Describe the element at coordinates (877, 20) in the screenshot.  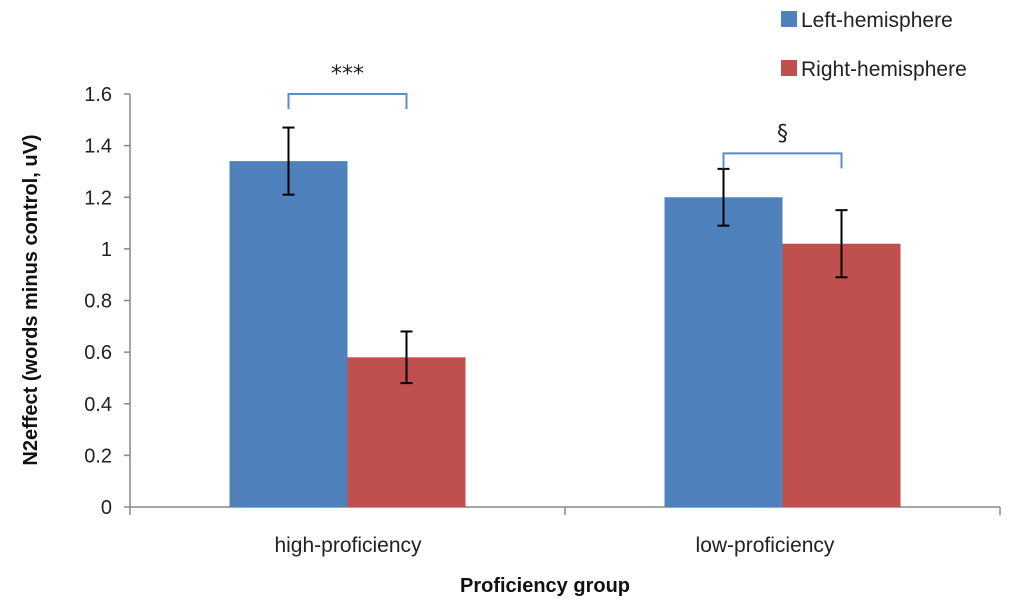
I see `legend-label-left: Left-hemisphere` at that location.